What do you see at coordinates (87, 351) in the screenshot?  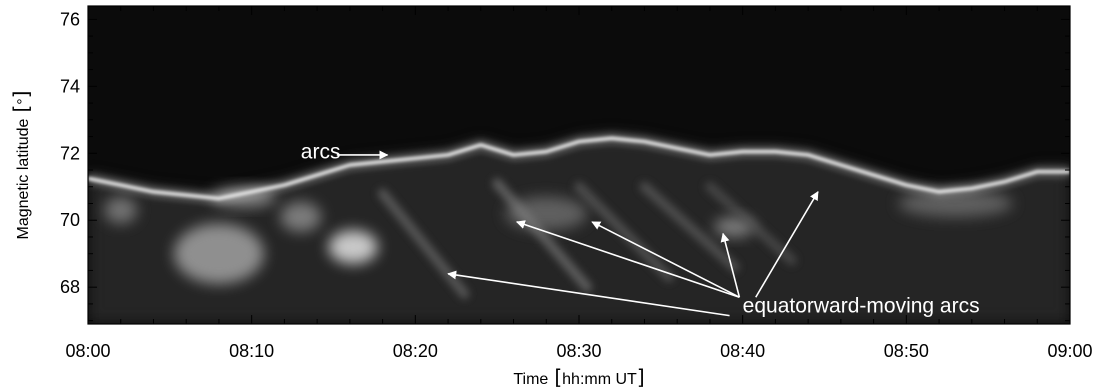 I see `x-tick-label: 08:00` at bounding box center [87, 351].